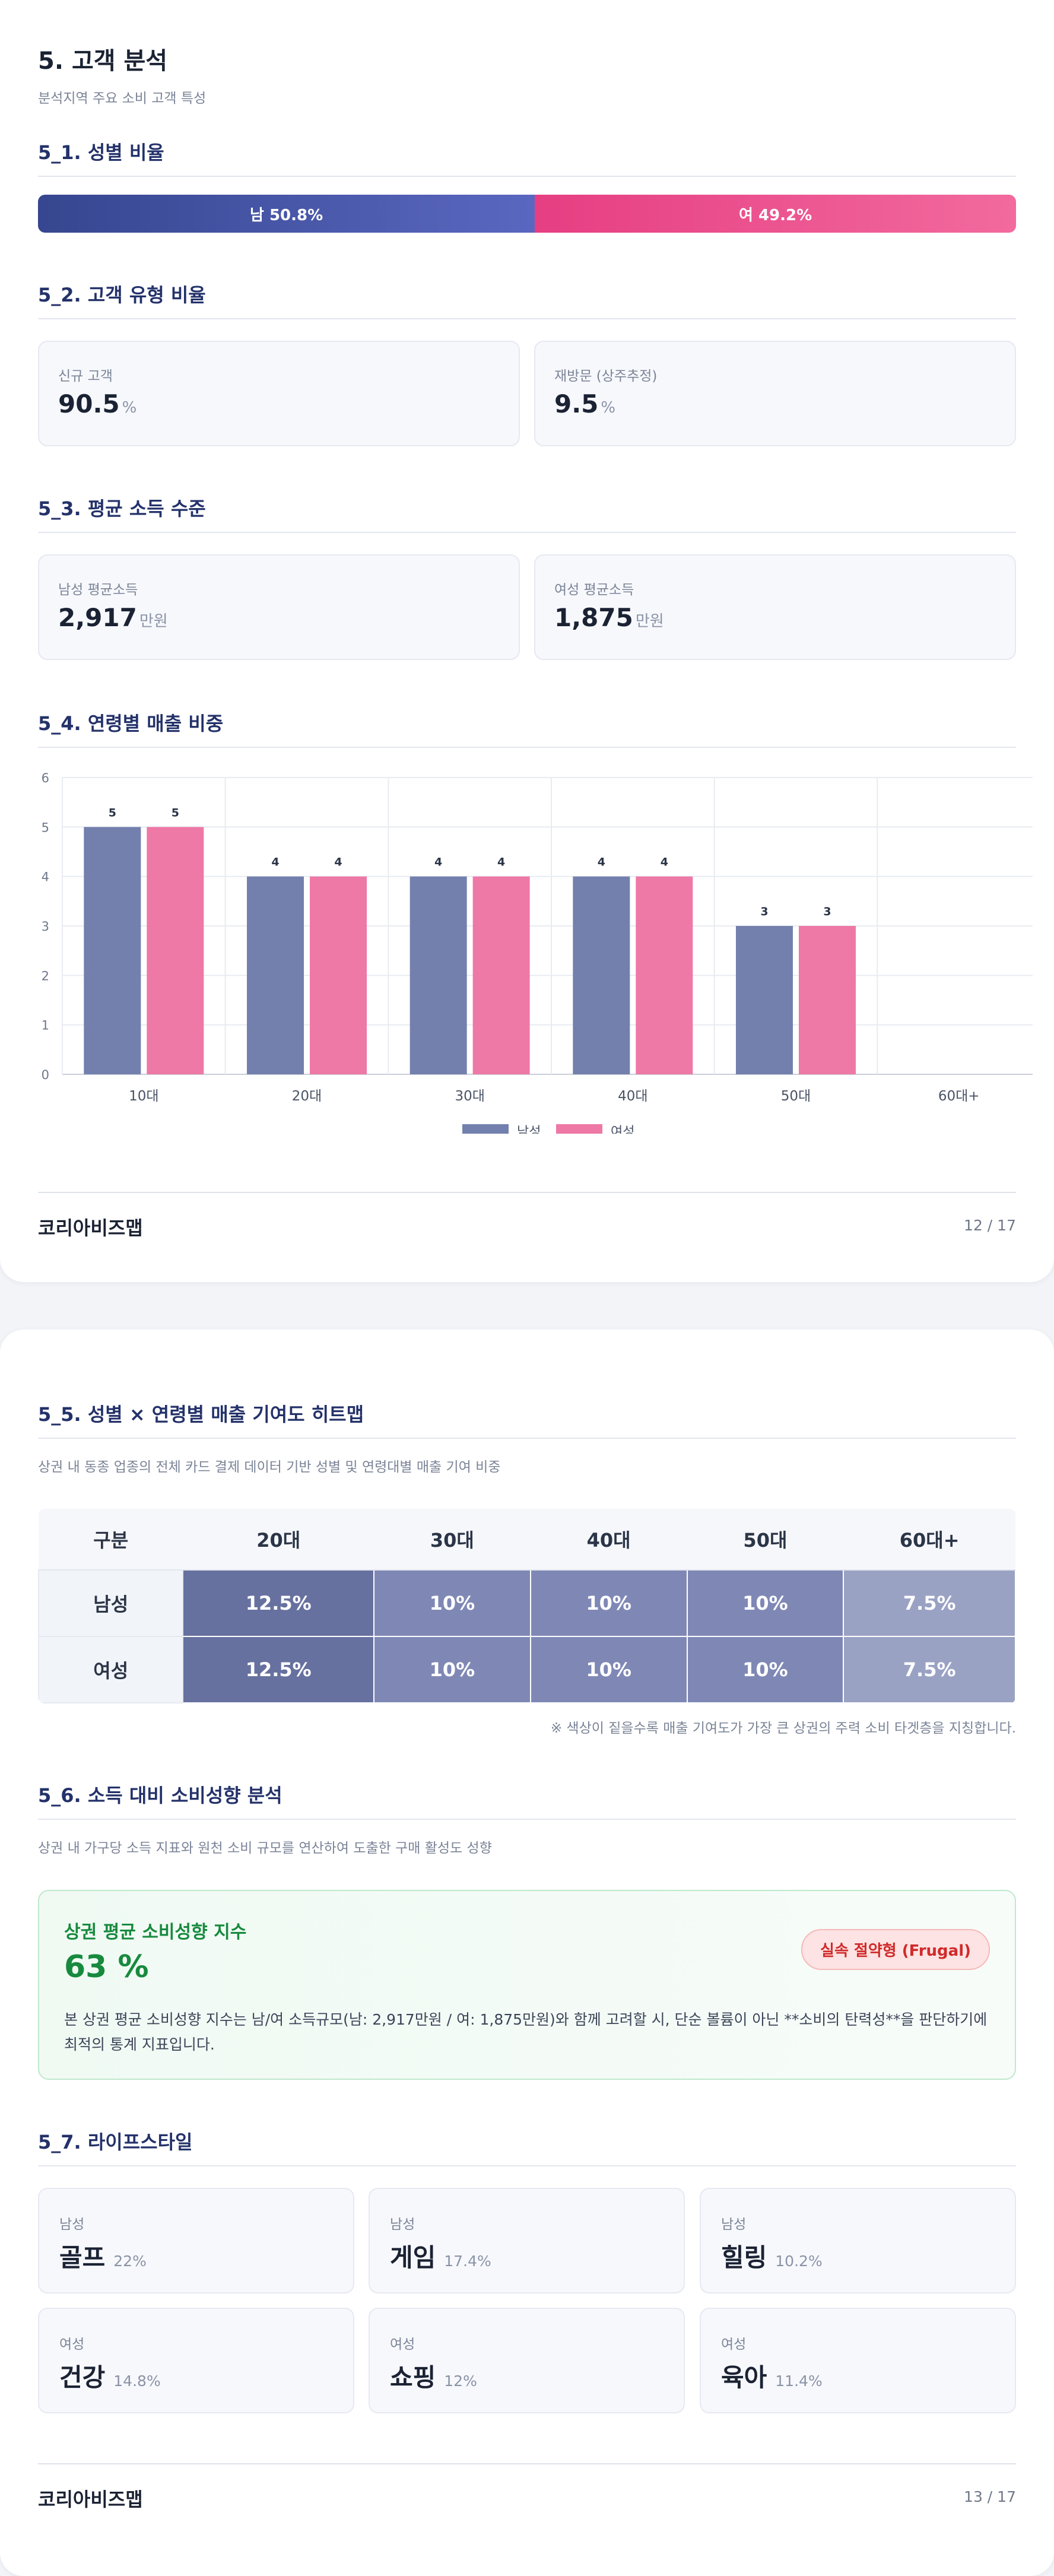  What do you see at coordinates (97, 403) in the screenshot?
I see `new-customer-value: 90.5%` at bounding box center [97, 403].